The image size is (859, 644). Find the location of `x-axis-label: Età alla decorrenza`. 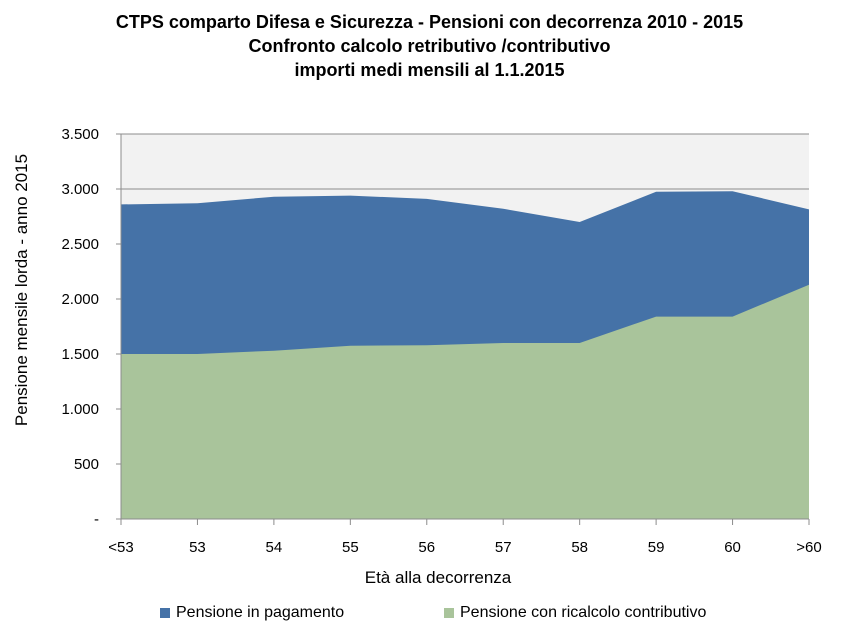

x-axis-label: Età alla decorrenza is located at coordinates (438, 577).